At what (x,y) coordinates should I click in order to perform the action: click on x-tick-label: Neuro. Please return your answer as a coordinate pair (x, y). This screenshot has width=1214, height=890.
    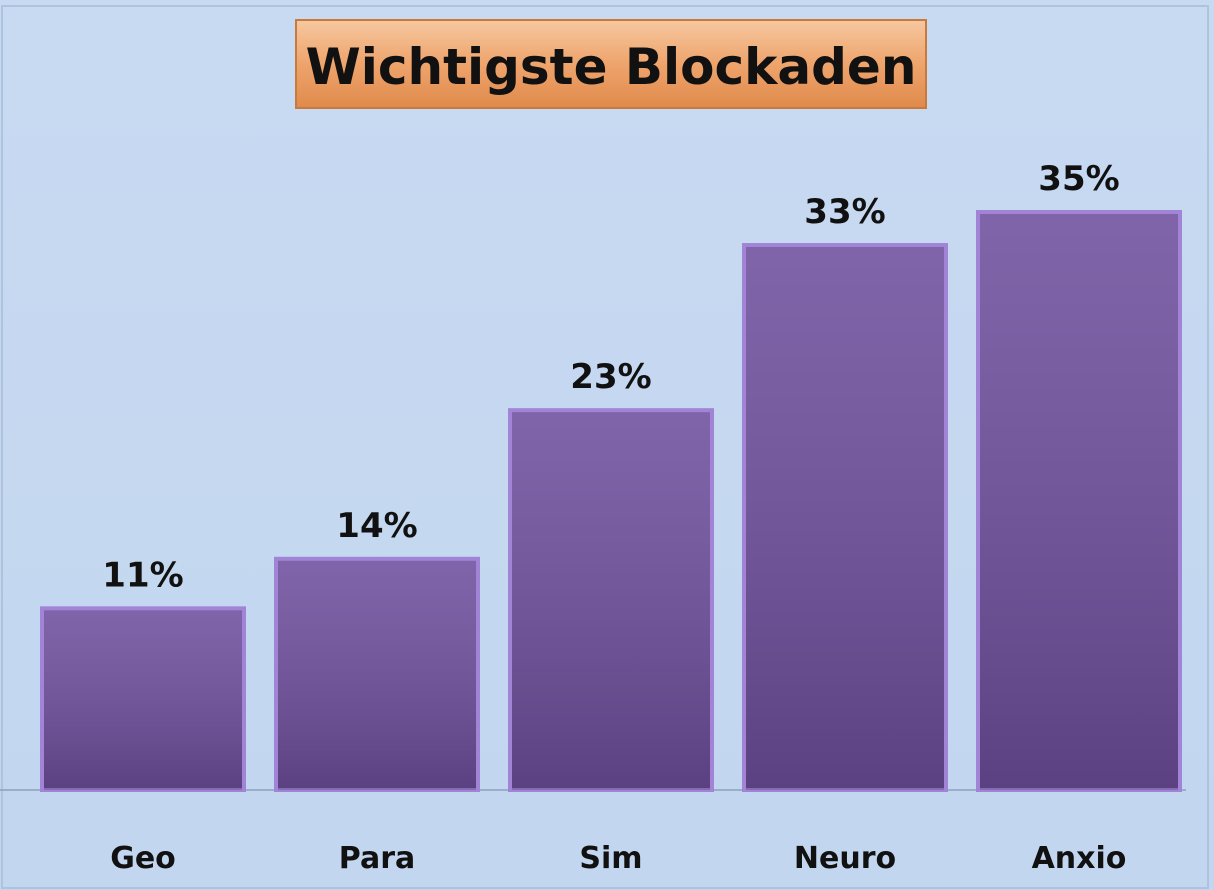
    Looking at the image, I should click on (845, 858).